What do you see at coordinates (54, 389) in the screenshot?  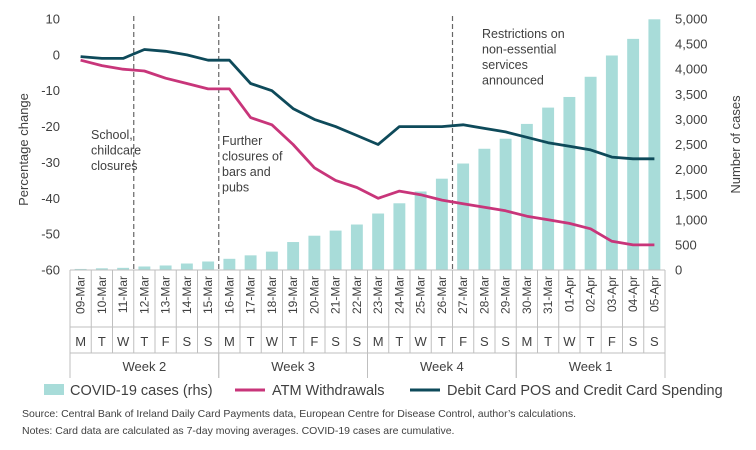 I see `legend-swatch-covid` at bounding box center [54, 389].